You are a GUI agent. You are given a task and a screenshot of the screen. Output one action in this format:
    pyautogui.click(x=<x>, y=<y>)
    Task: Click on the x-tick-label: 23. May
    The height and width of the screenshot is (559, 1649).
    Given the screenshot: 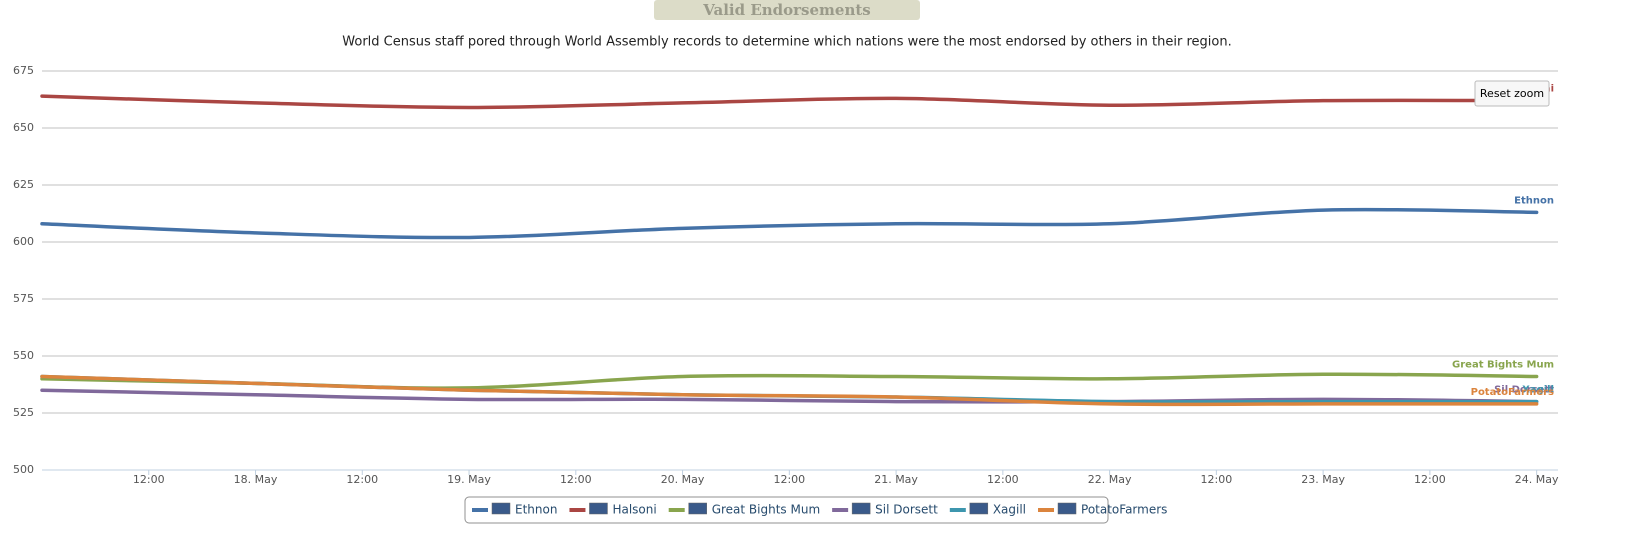 What is the action you would take?
    pyautogui.click(x=1323, y=479)
    